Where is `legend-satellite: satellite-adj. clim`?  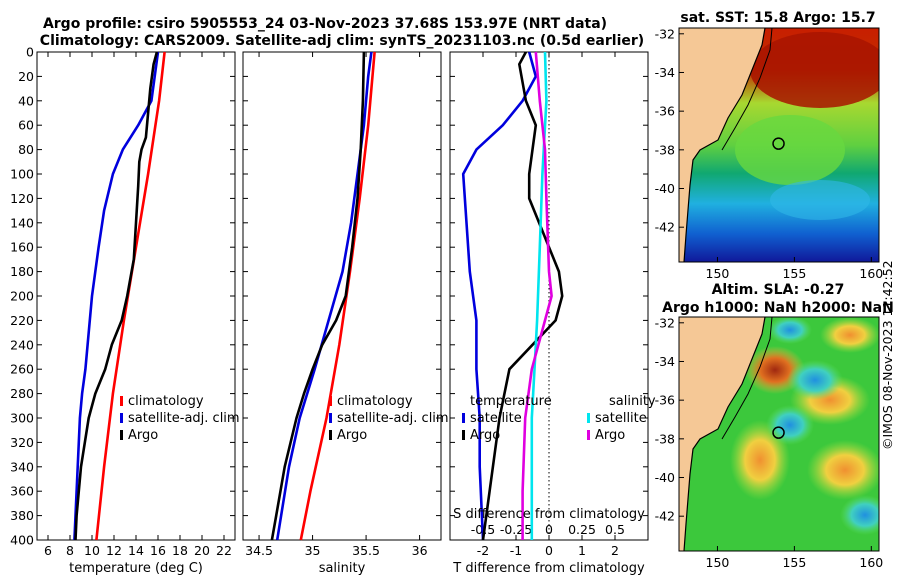 legend-satellite: satellite-adj. clim is located at coordinates (393, 418).